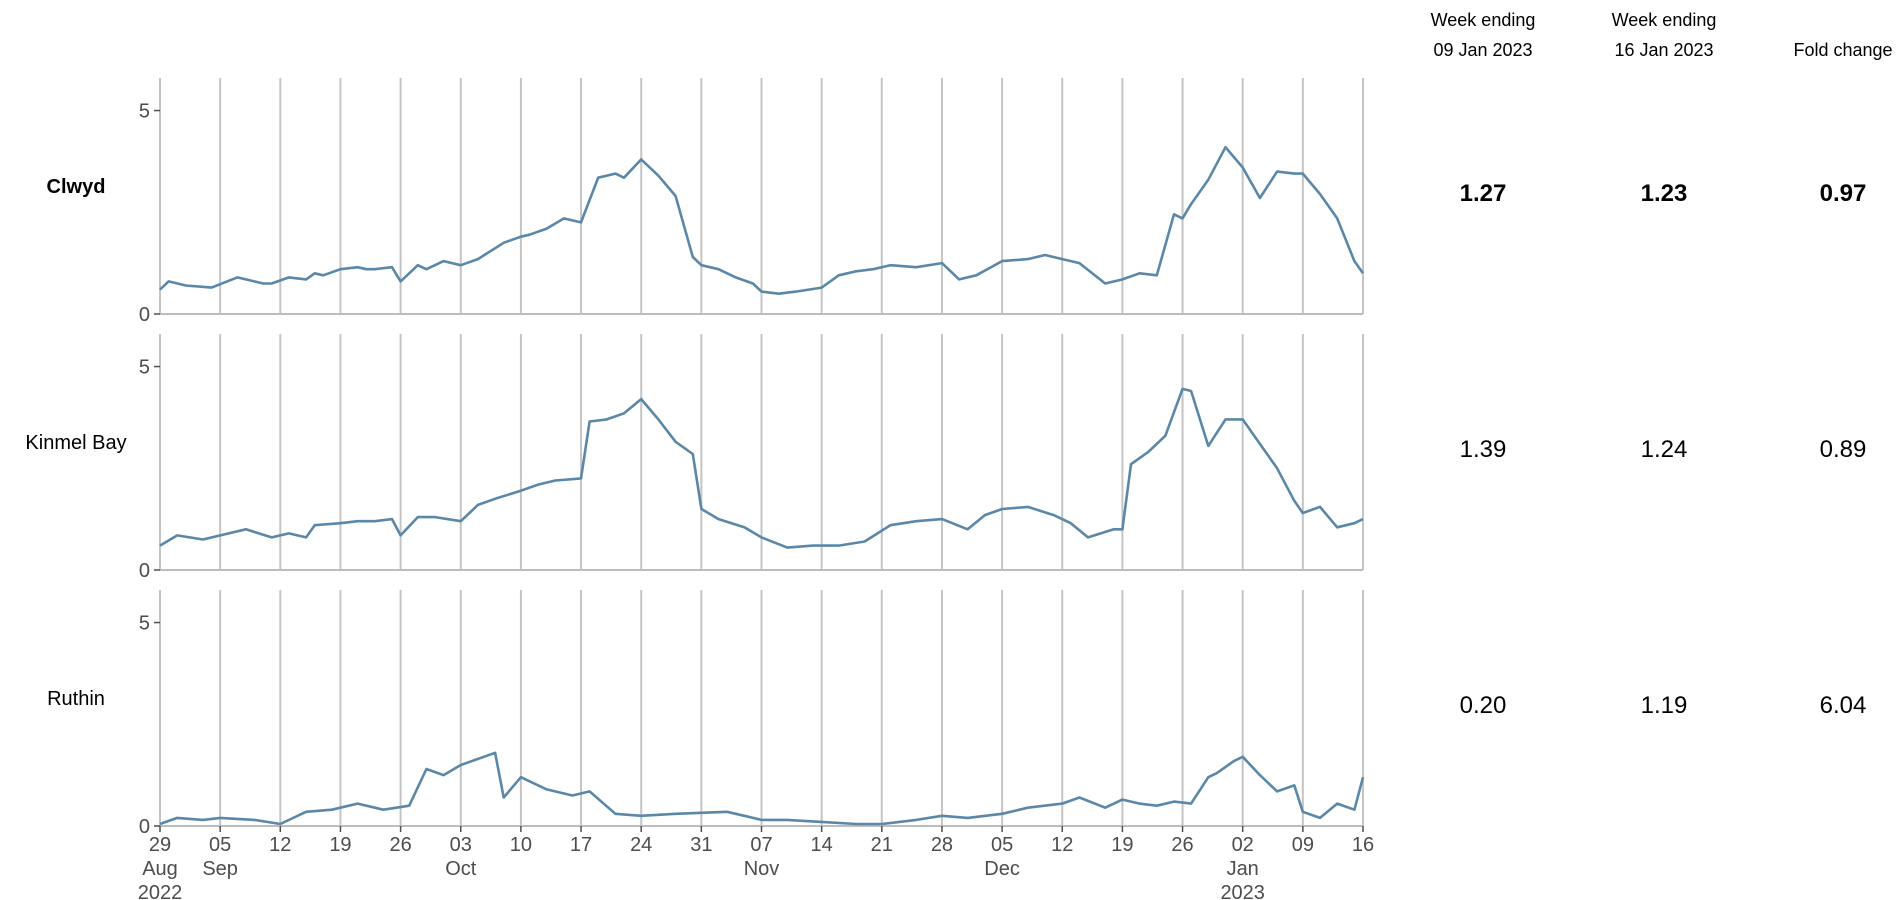  I want to click on x-tick-month: Aug, so click(160, 869).